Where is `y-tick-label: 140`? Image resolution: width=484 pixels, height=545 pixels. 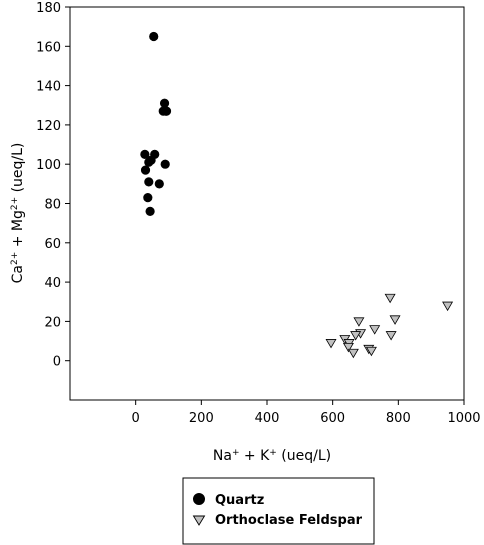
y-tick-label: 140 is located at coordinates (48, 87).